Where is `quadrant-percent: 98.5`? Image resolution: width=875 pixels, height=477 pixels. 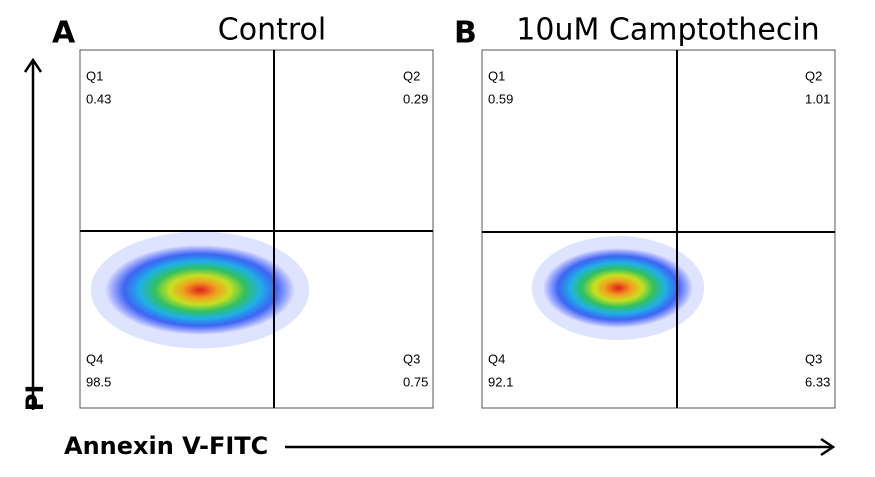
quadrant-percent: 98.5 is located at coordinates (98, 381).